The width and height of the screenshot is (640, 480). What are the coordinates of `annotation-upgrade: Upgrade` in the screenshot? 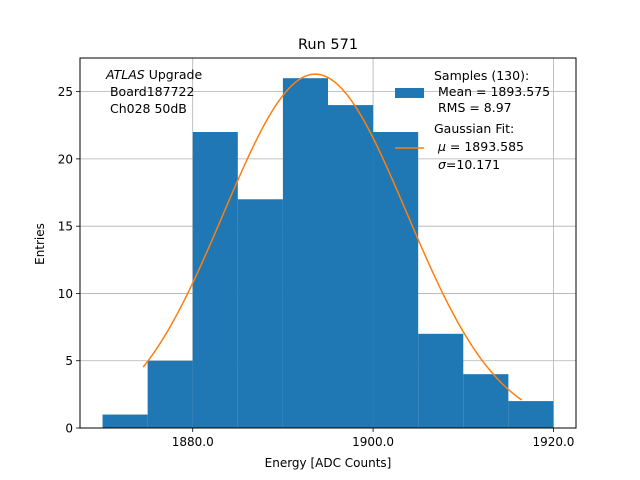 It's located at (174, 74).